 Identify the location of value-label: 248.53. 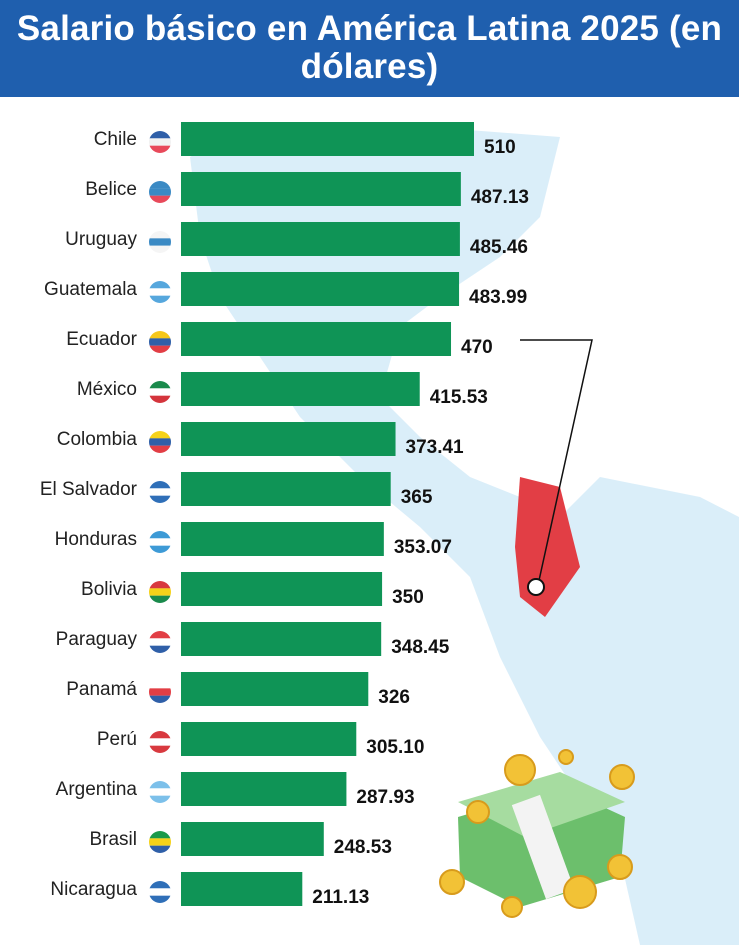
(363, 847).